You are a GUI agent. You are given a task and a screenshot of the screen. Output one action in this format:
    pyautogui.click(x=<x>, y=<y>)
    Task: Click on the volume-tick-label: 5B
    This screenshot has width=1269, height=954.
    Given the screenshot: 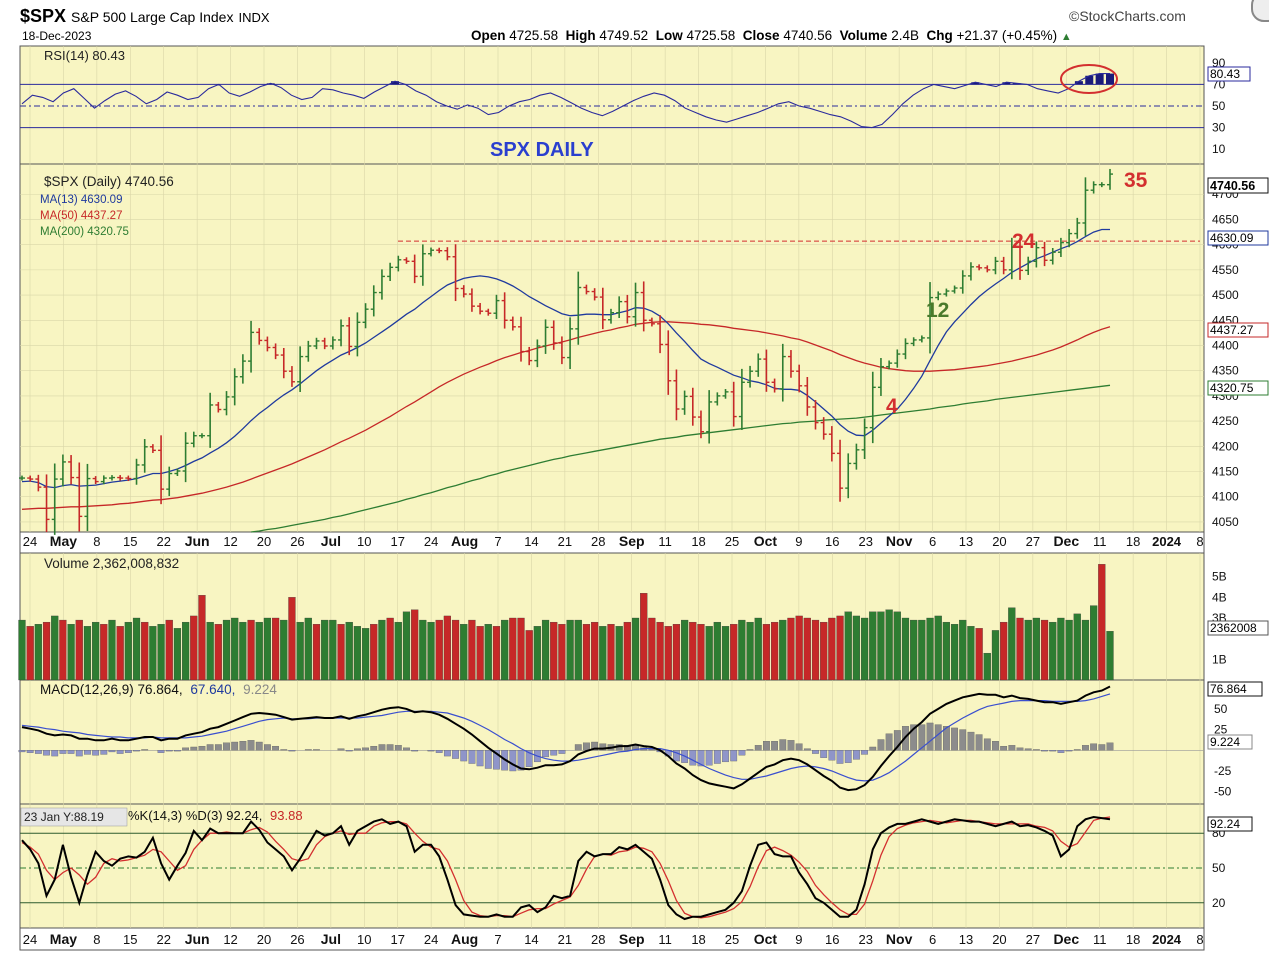 What is the action you would take?
    pyautogui.click(x=1219, y=577)
    